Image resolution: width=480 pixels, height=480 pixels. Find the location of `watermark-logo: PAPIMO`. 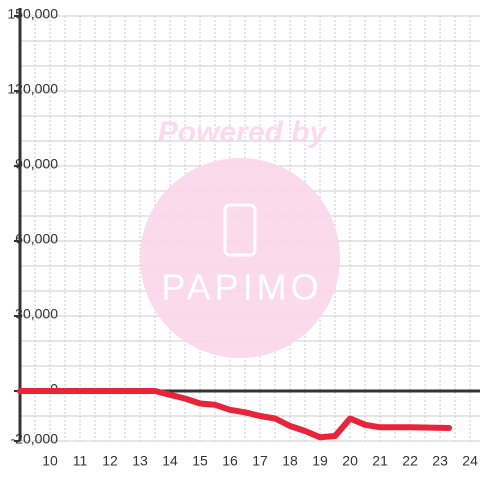

watermark-logo: PAPIMO is located at coordinates (241, 287).